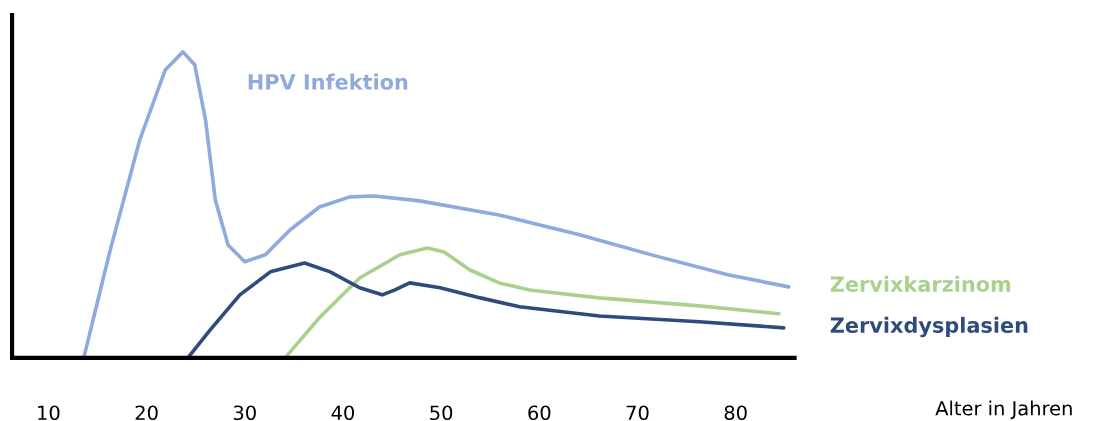 The image size is (1099, 421). I want to click on x-tick-label: 70, so click(637, 413).